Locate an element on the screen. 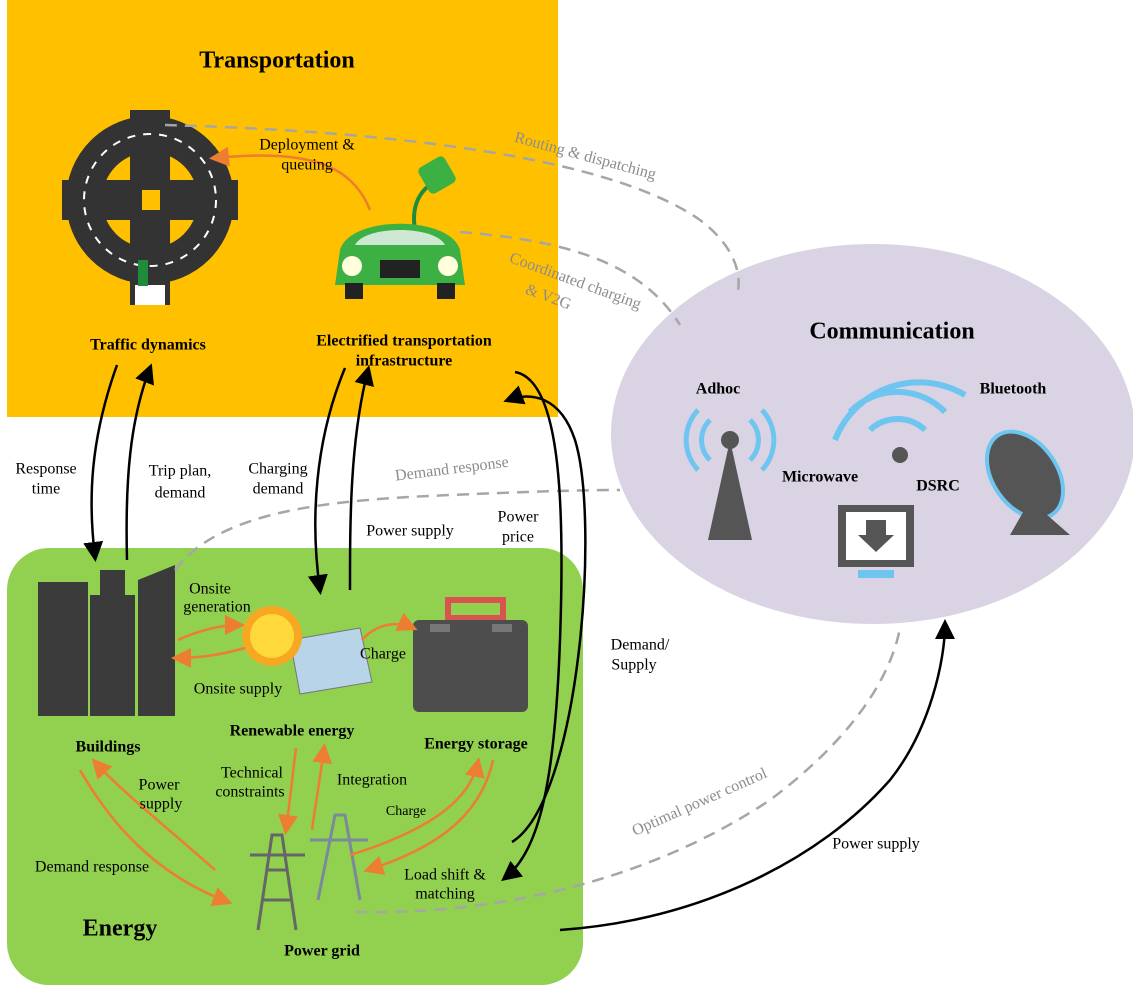 This screenshot has width=1133, height=987. technology-label: Bluetooth is located at coordinates (1013, 389).